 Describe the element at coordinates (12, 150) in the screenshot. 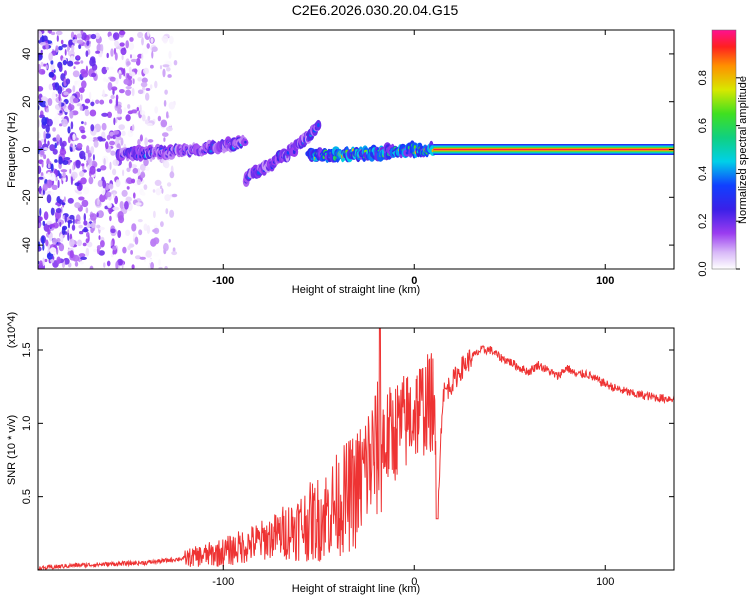

I see `spectrogram-y-axis-label: Frequency (Hz)` at that location.